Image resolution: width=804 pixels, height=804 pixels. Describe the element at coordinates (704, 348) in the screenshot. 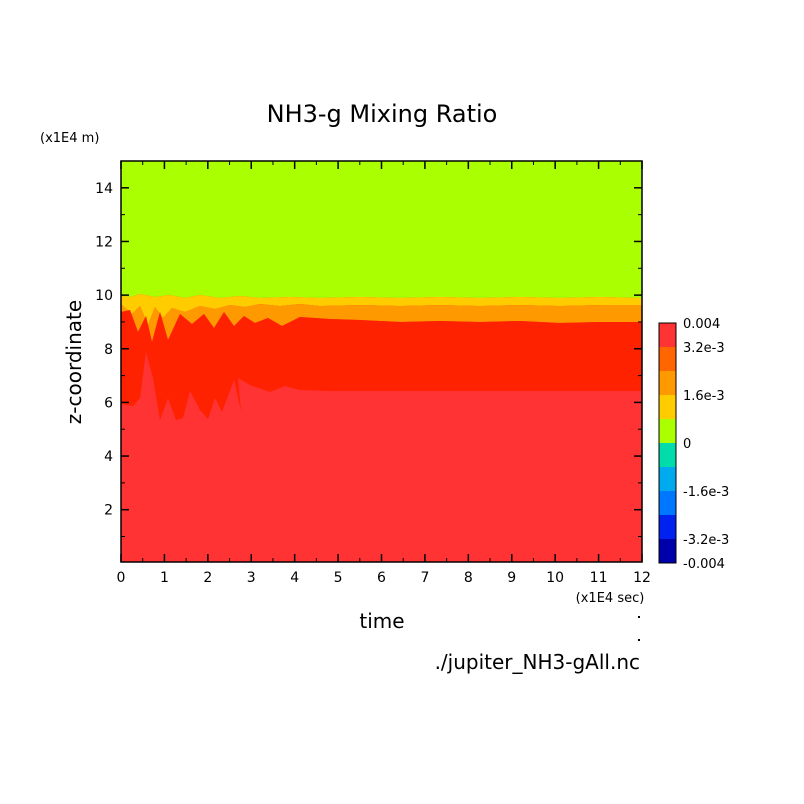

I see `colorbar-label: 3.2e-3` at that location.